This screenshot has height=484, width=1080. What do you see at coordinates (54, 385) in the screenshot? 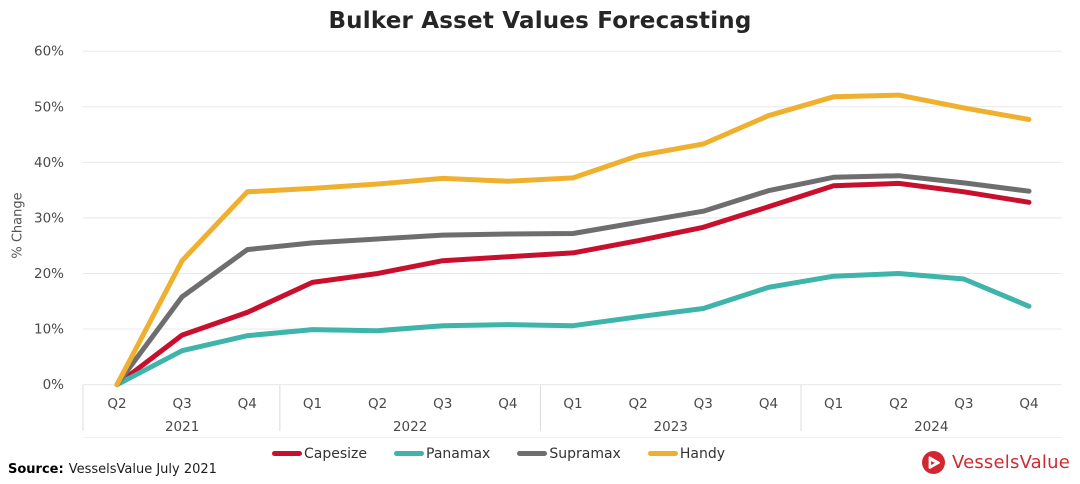
I see `y-tick-label: 0%` at bounding box center [54, 385].